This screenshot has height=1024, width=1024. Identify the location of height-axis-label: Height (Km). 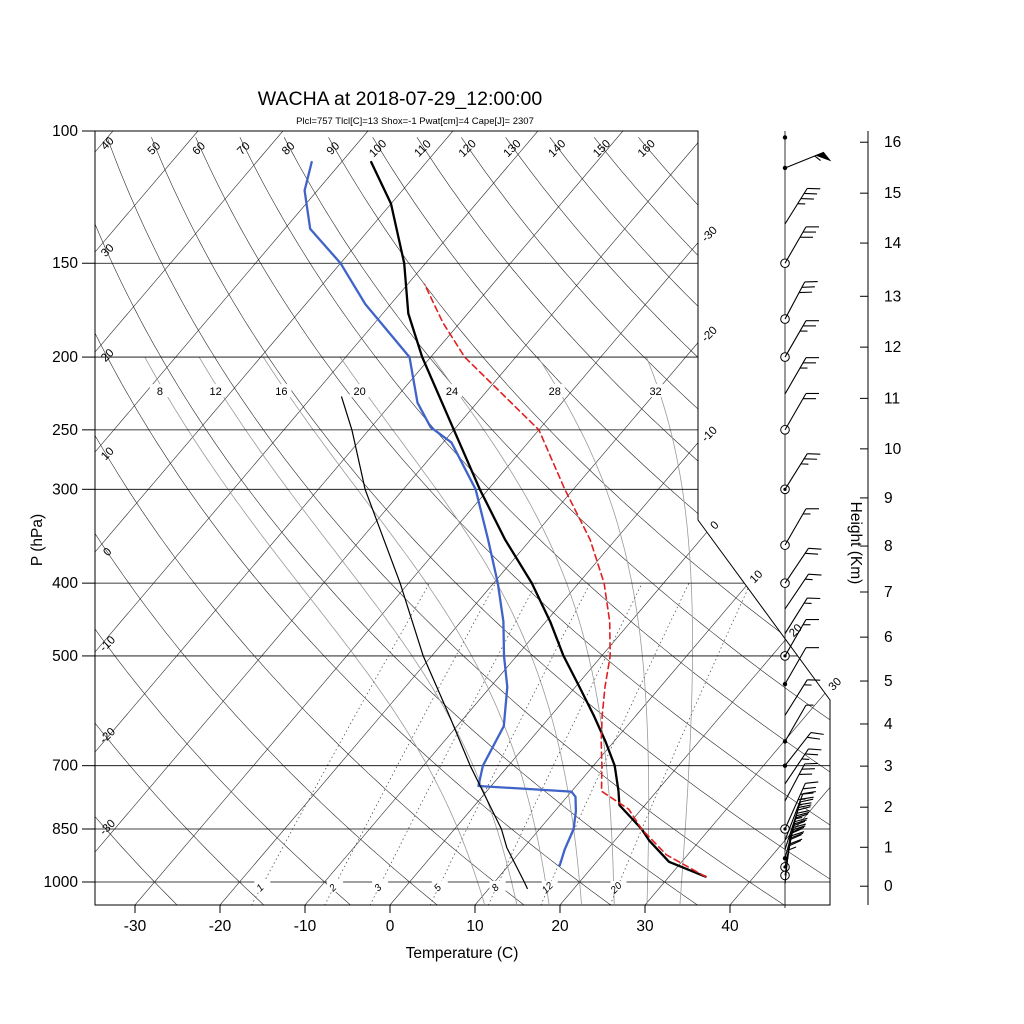
(855, 543).